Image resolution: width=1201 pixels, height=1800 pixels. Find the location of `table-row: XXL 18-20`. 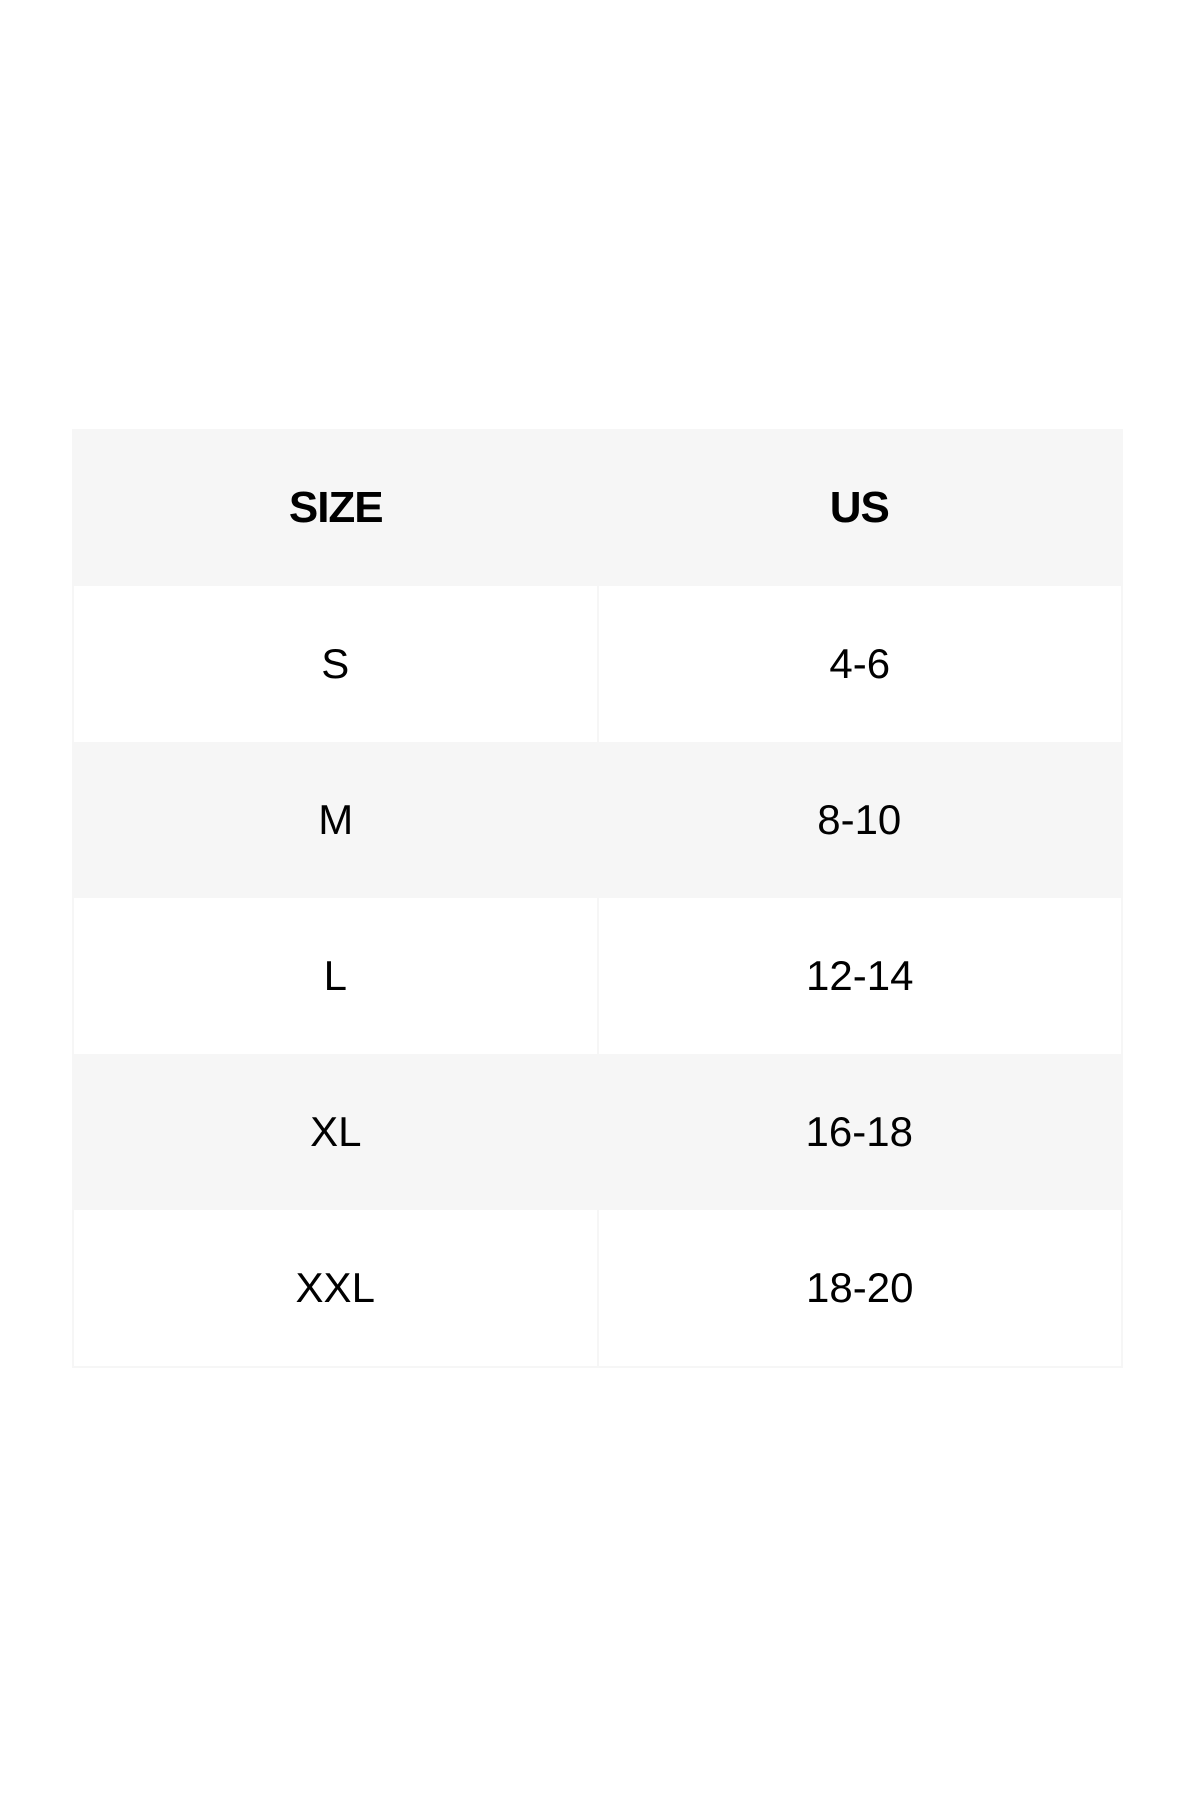

table-row: XXL 18-20 is located at coordinates (597, 1288).